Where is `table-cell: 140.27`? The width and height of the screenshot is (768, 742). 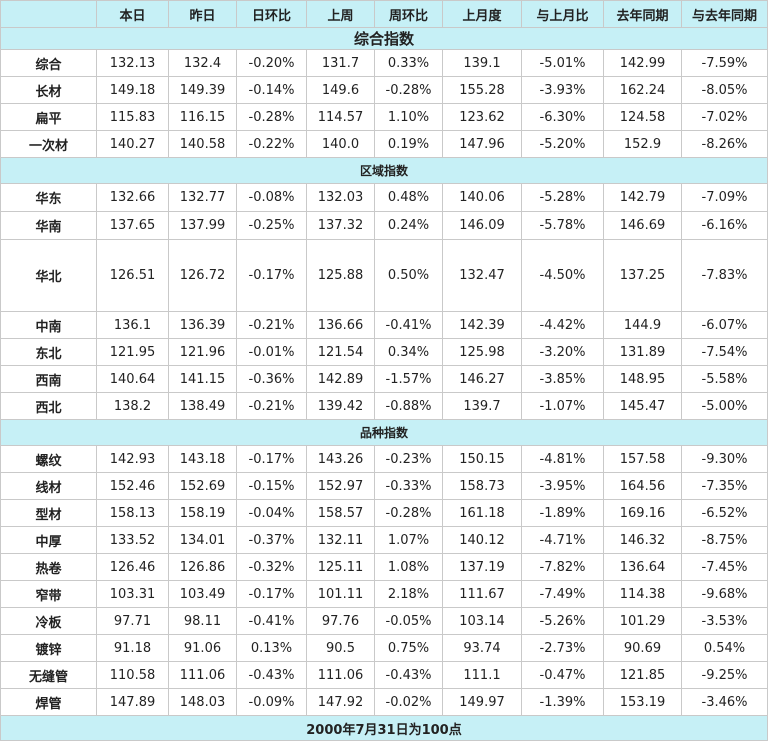
table-cell: 140.27 is located at coordinates (132, 144).